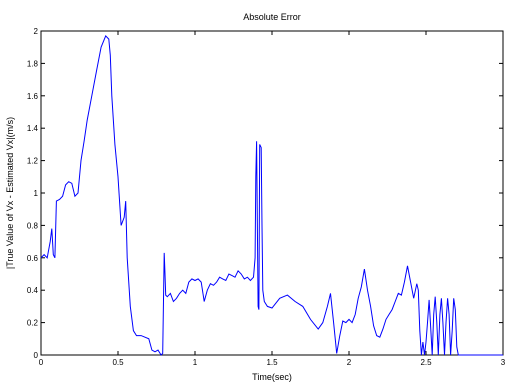 The width and height of the screenshot is (508, 382). What do you see at coordinates (33, 96) in the screenshot?
I see `y-tick-label: 1.6` at bounding box center [33, 96].